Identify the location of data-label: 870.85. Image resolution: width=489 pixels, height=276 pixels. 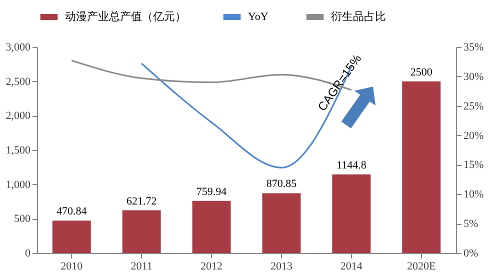
(282, 184).